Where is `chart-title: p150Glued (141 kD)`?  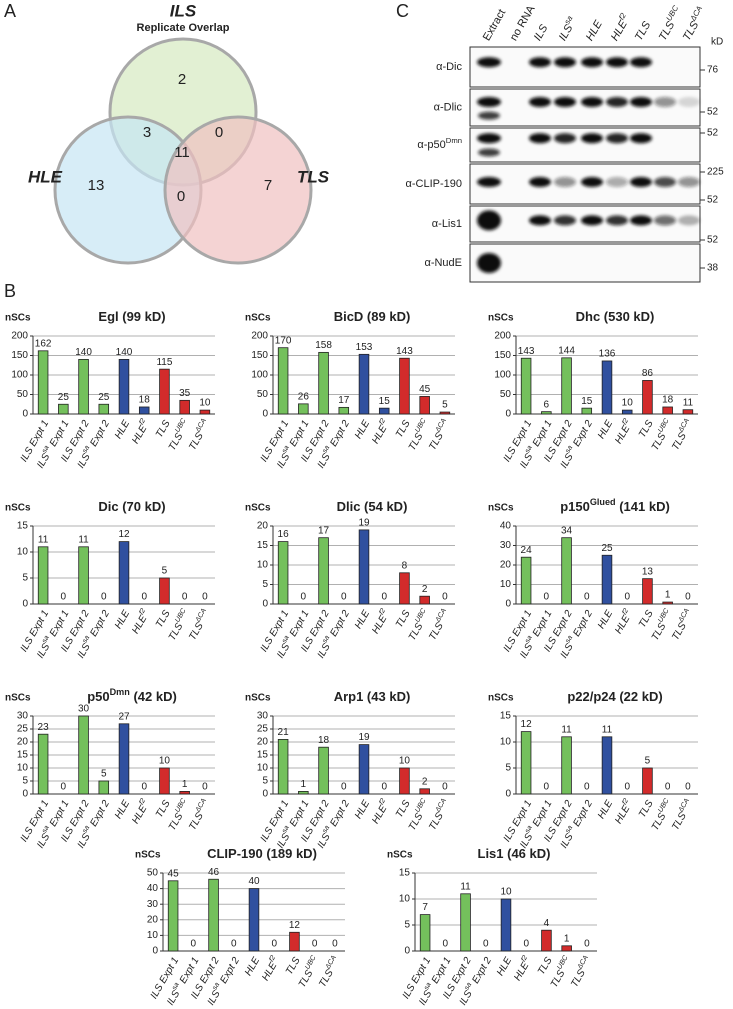 chart-title: p150Glued (141 kD) is located at coordinates (615, 505).